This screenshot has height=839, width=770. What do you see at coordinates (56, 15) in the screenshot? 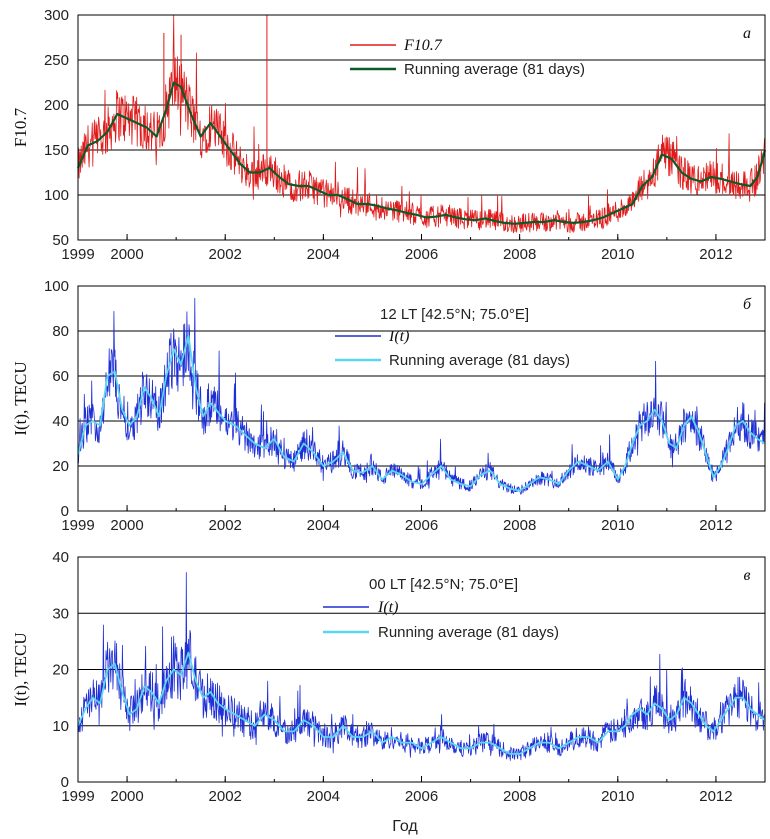
I see `y-tick-label: 300` at bounding box center [56, 15].